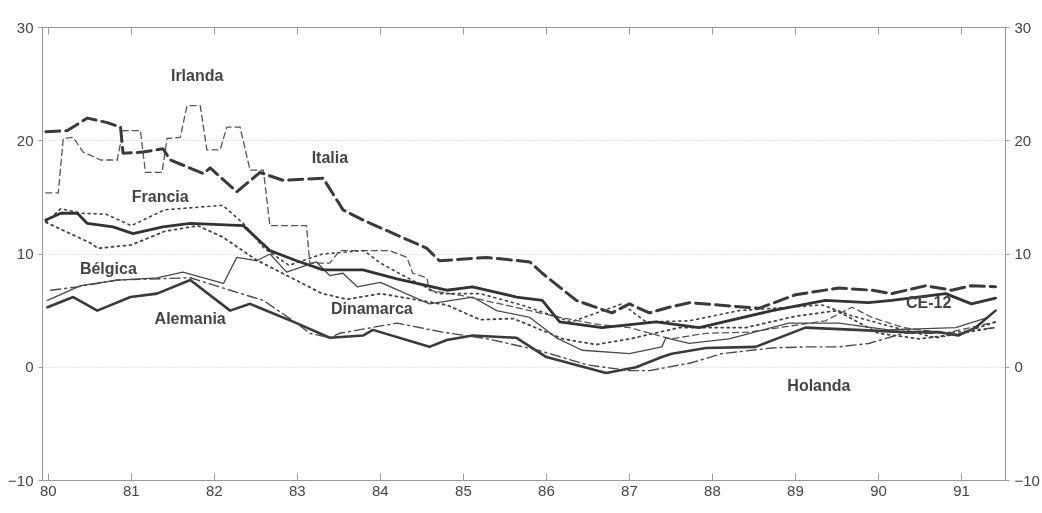 The height and width of the screenshot is (513, 1042). What do you see at coordinates (25, 140) in the screenshot?
I see `y-tick-label: 20` at bounding box center [25, 140].